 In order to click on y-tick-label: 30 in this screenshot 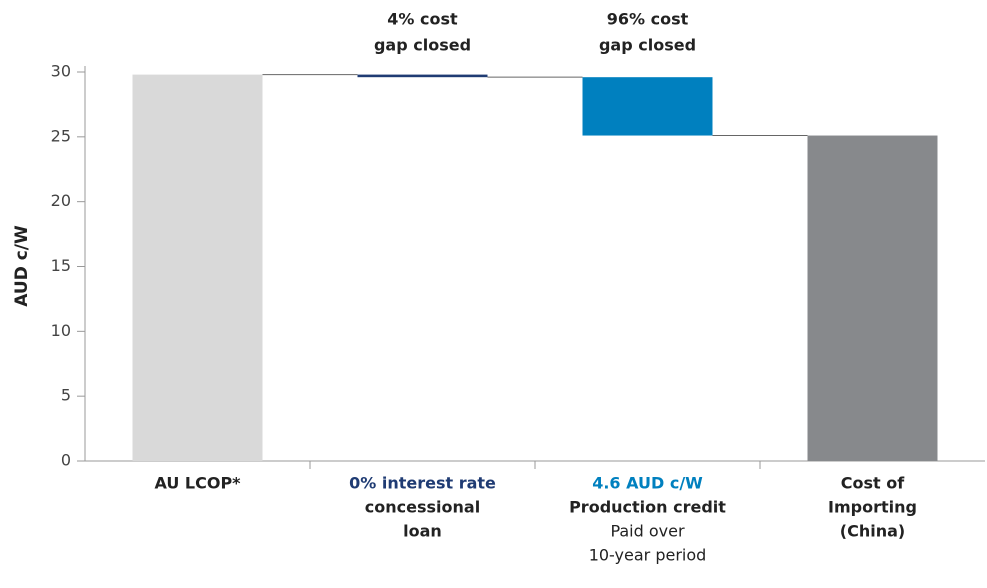, I will do `click(61, 71)`.